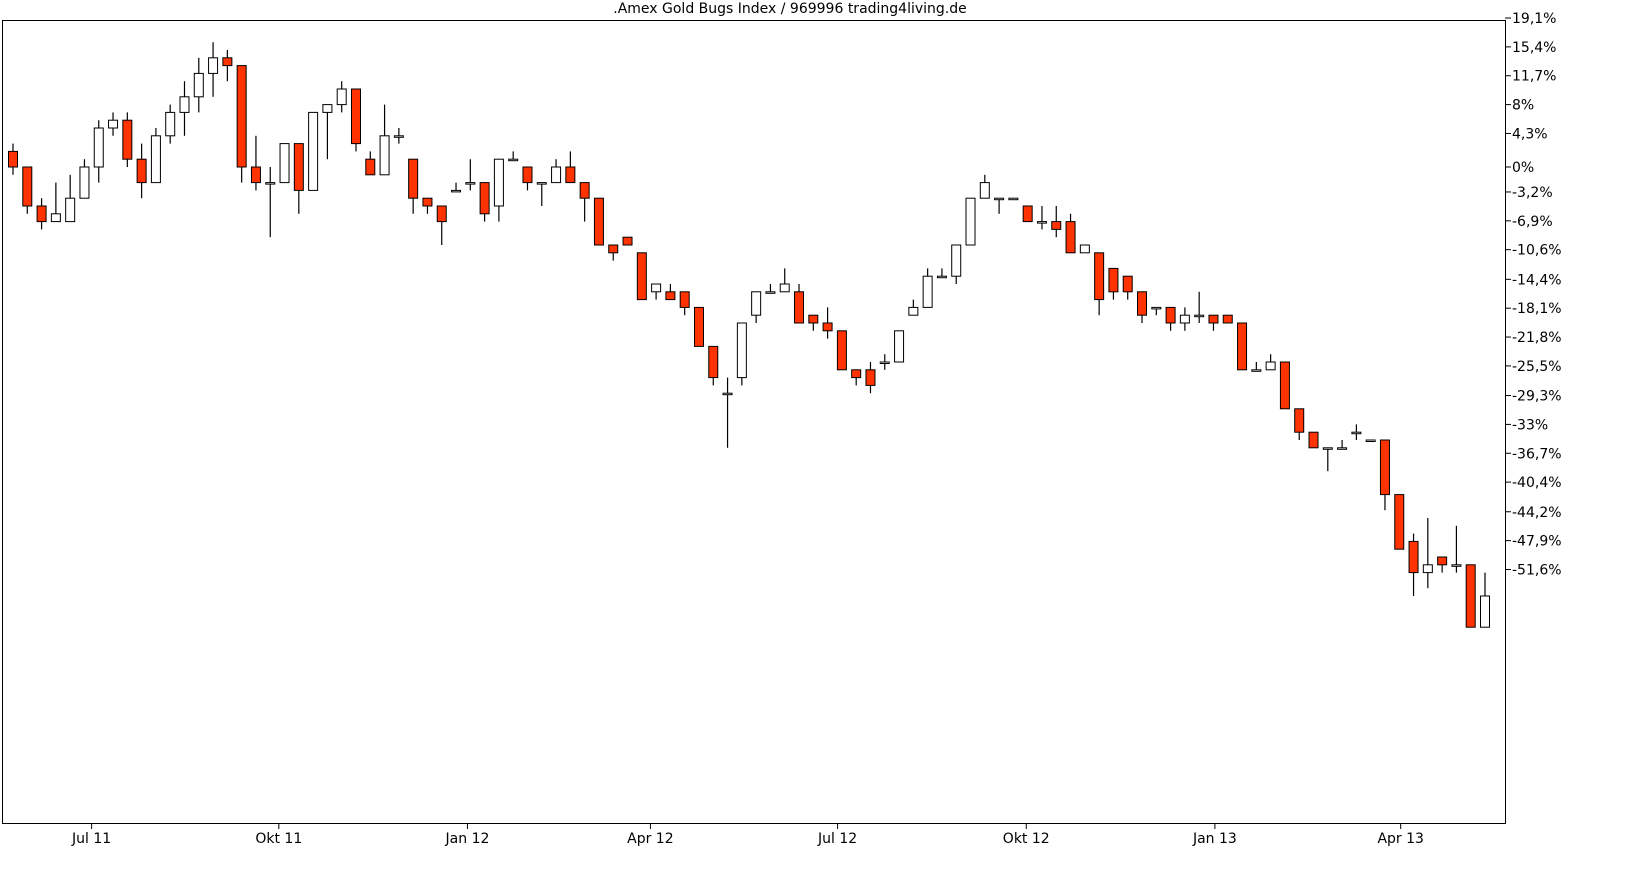  Describe the element at coordinates (1537, 338) in the screenshot. I see `y-tick-label: -21,8%` at that location.